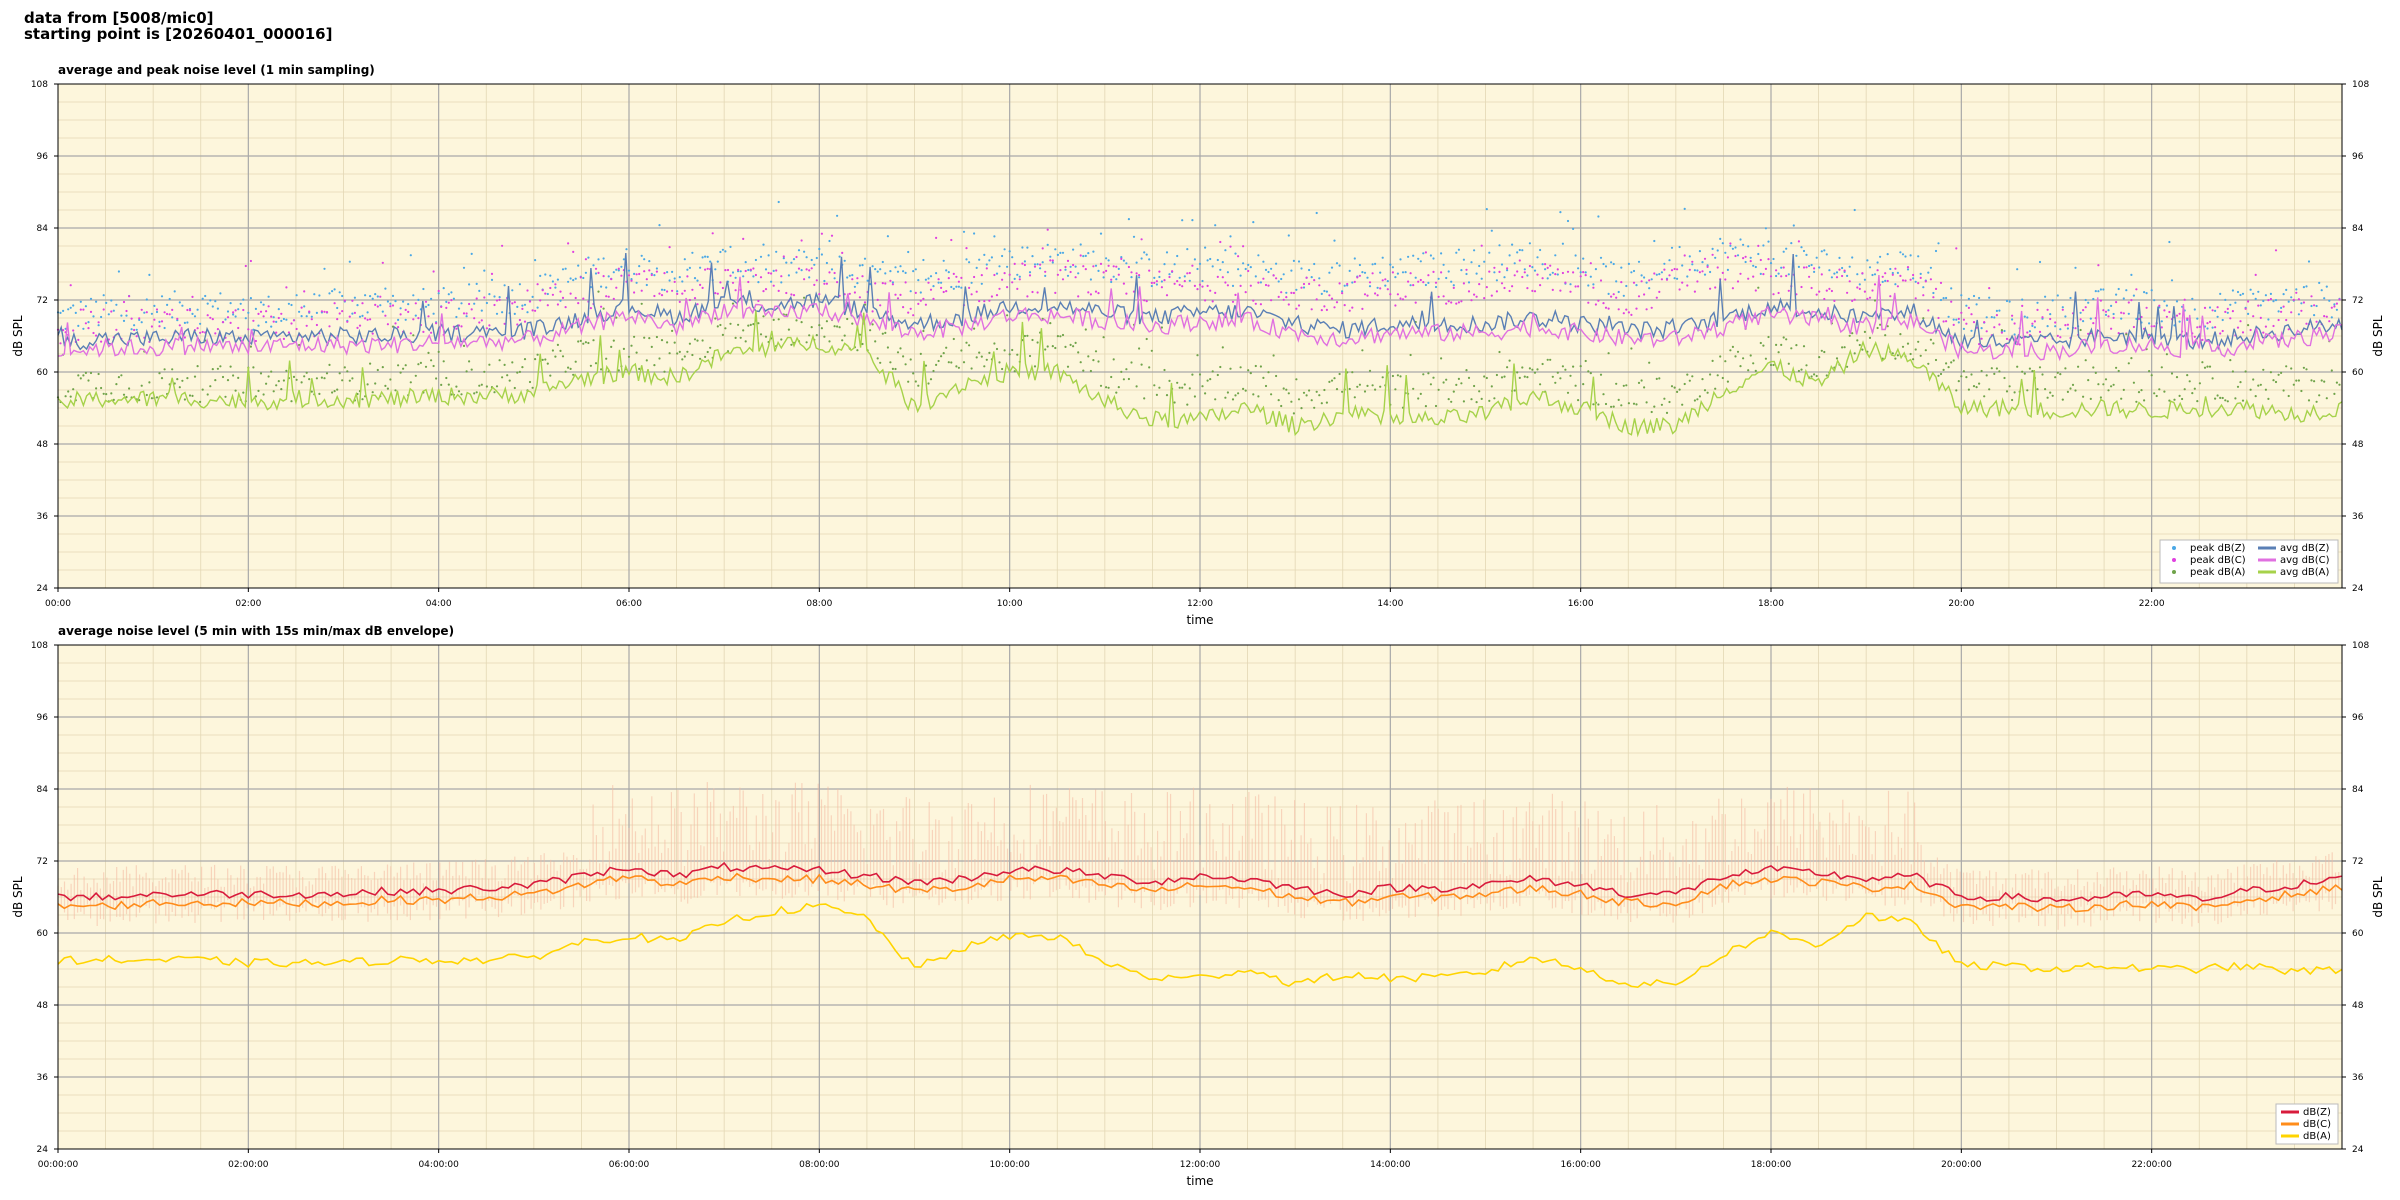  What do you see at coordinates (2358, 517) in the screenshot?
I see `y-tick-label: 36` at bounding box center [2358, 517].